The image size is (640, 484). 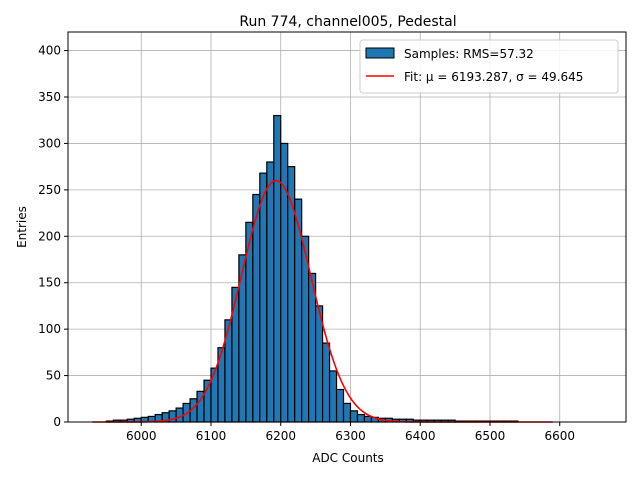 I want to click on x-tick-label: 6000, so click(x=141, y=436).